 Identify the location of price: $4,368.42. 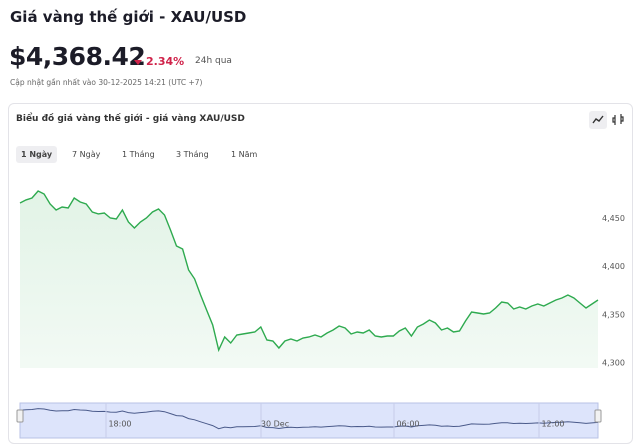
(77, 56).